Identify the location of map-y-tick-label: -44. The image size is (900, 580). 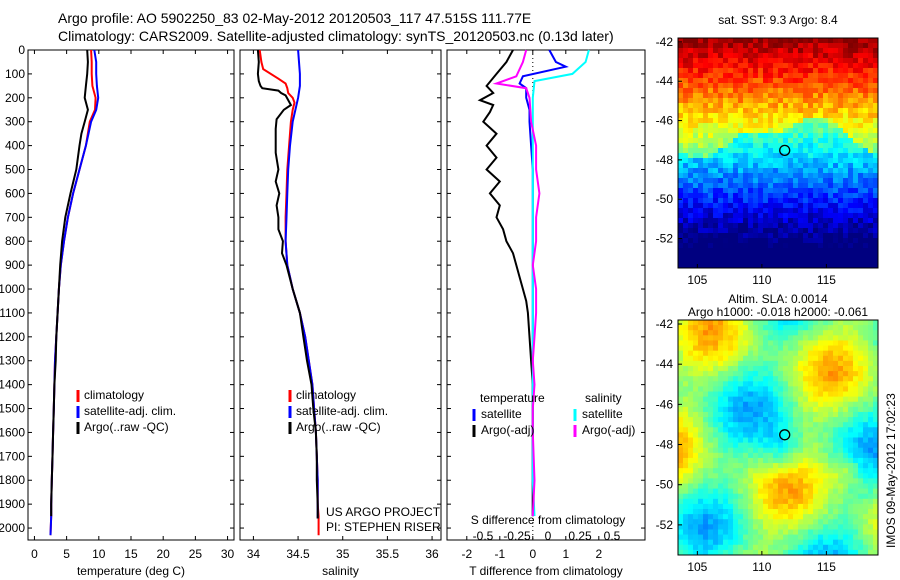
(665, 81).